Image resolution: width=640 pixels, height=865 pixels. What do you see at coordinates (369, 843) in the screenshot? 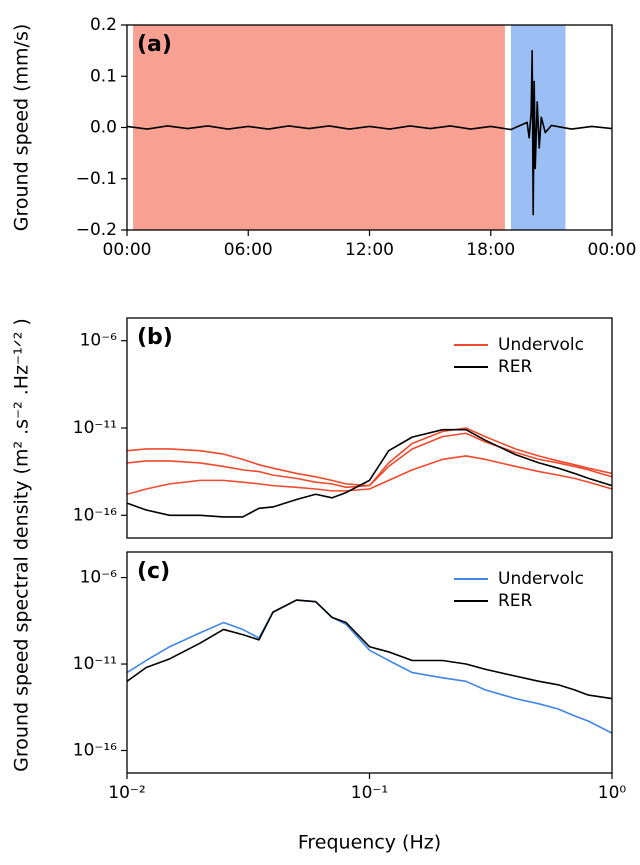
I see `x-axis-label: Frequency (Hz)` at bounding box center [369, 843].